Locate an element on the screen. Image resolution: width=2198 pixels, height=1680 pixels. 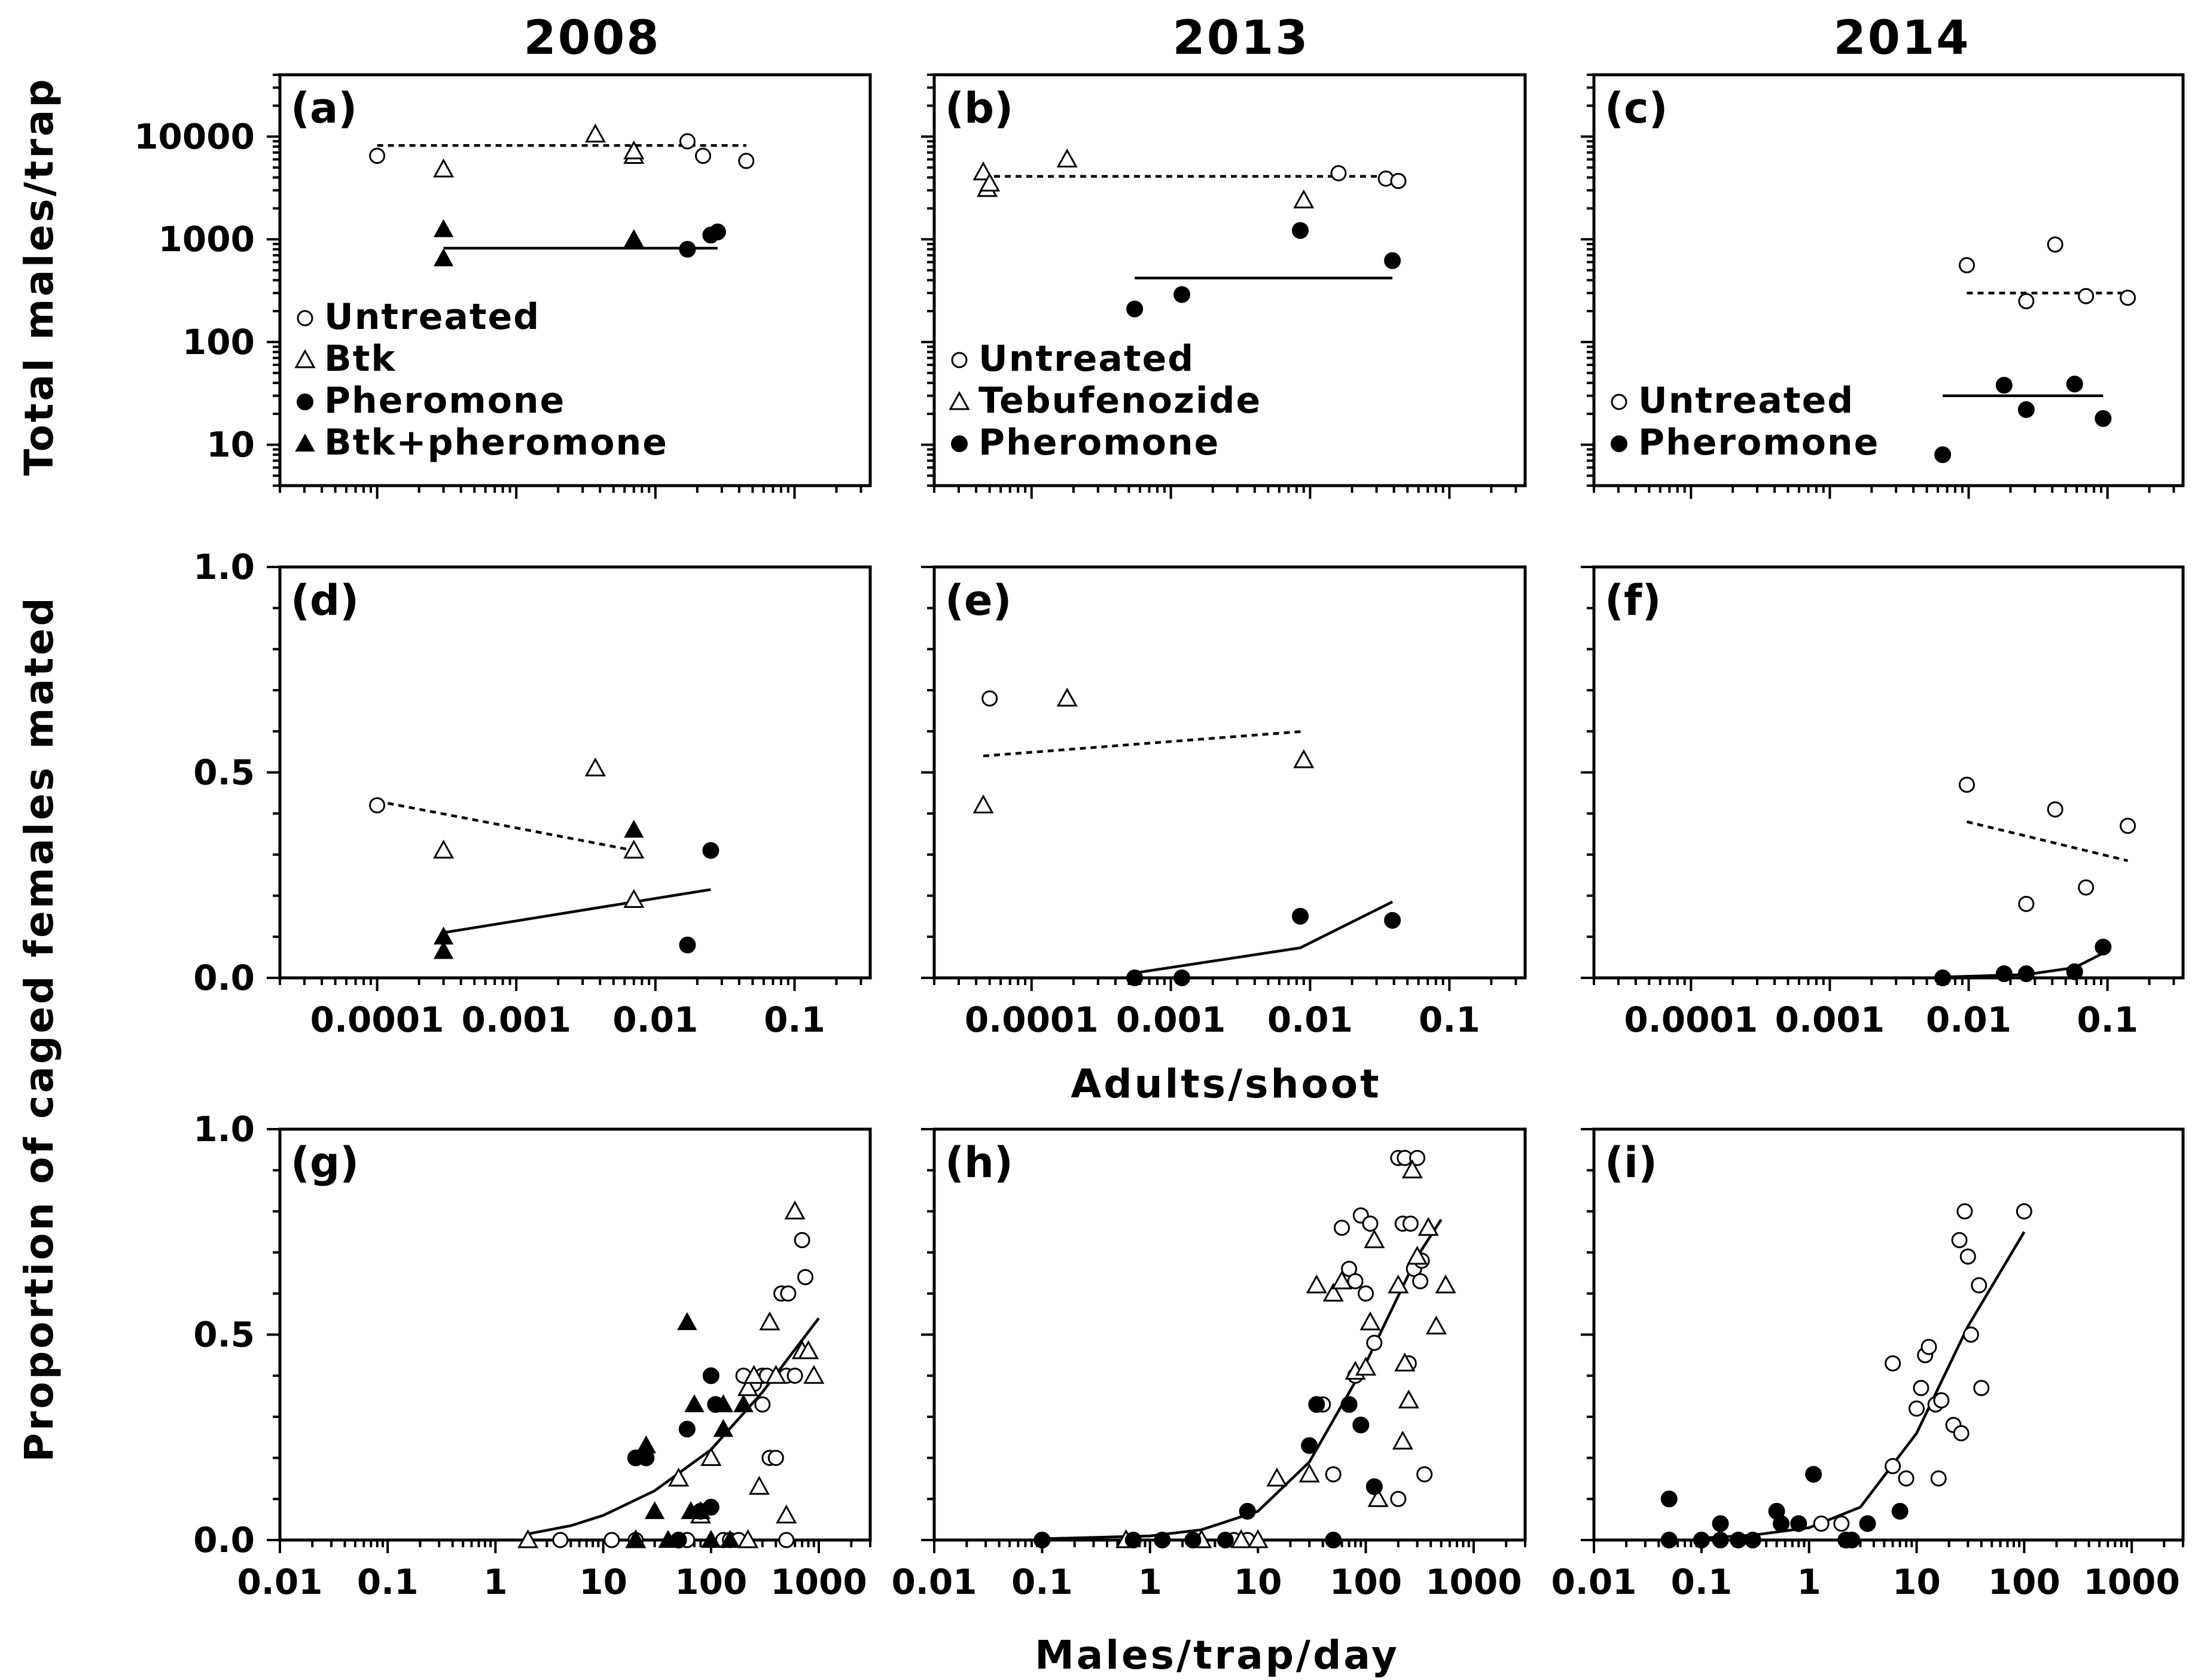
panel-e-point-pheromone is located at coordinates (1300, 916).